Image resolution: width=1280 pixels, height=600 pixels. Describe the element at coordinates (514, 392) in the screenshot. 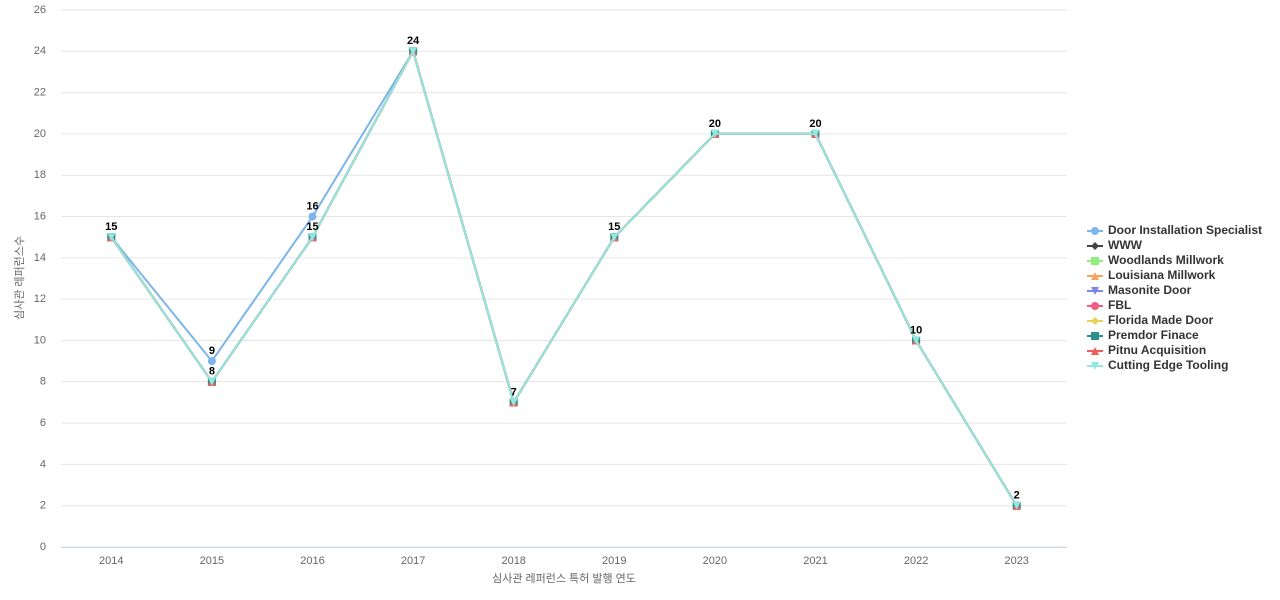

I see `data-label: 7` at that location.